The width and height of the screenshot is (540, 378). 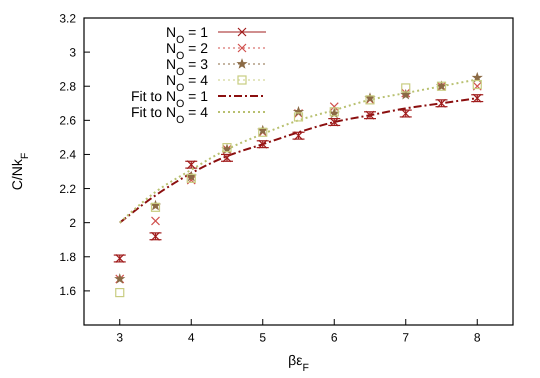 What do you see at coordinates (120, 337) in the screenshot?
I see `x-tick-label: 3` at bounding box center [120, 337].